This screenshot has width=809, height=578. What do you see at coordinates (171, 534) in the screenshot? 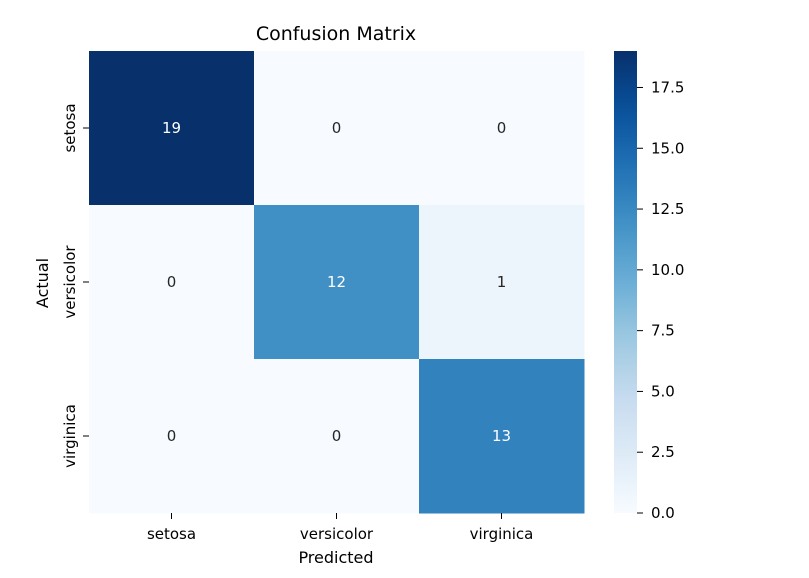
I see `x-tick-label: setosa` at bounding box center [171, 534].